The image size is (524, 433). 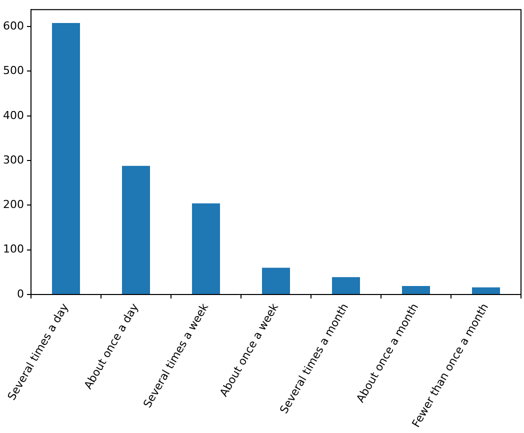 I want to click on y-tick-label: 600, so click(x=13, y=25).